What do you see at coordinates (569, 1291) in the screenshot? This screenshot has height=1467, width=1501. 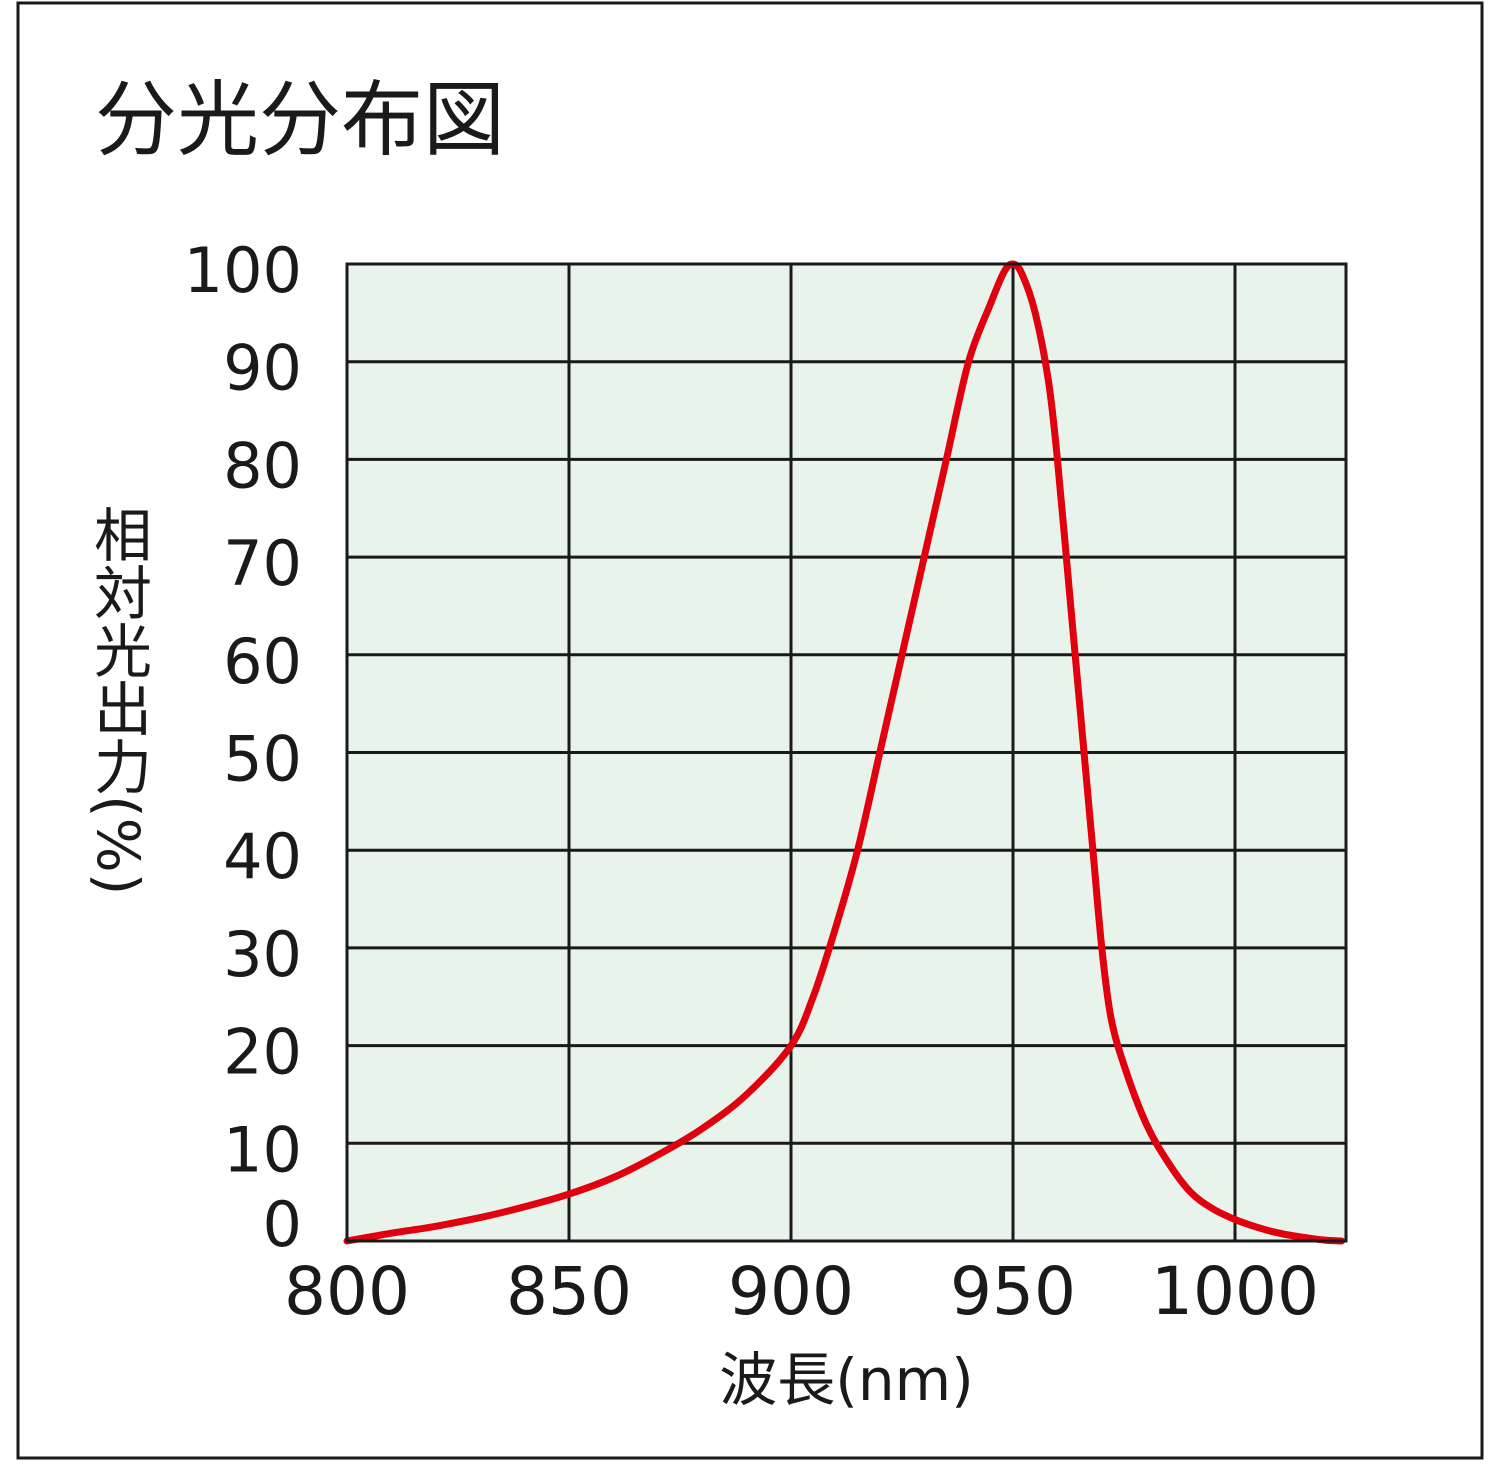 I see `x-tick-label-850: 850` at bounding box center [569, 1291].